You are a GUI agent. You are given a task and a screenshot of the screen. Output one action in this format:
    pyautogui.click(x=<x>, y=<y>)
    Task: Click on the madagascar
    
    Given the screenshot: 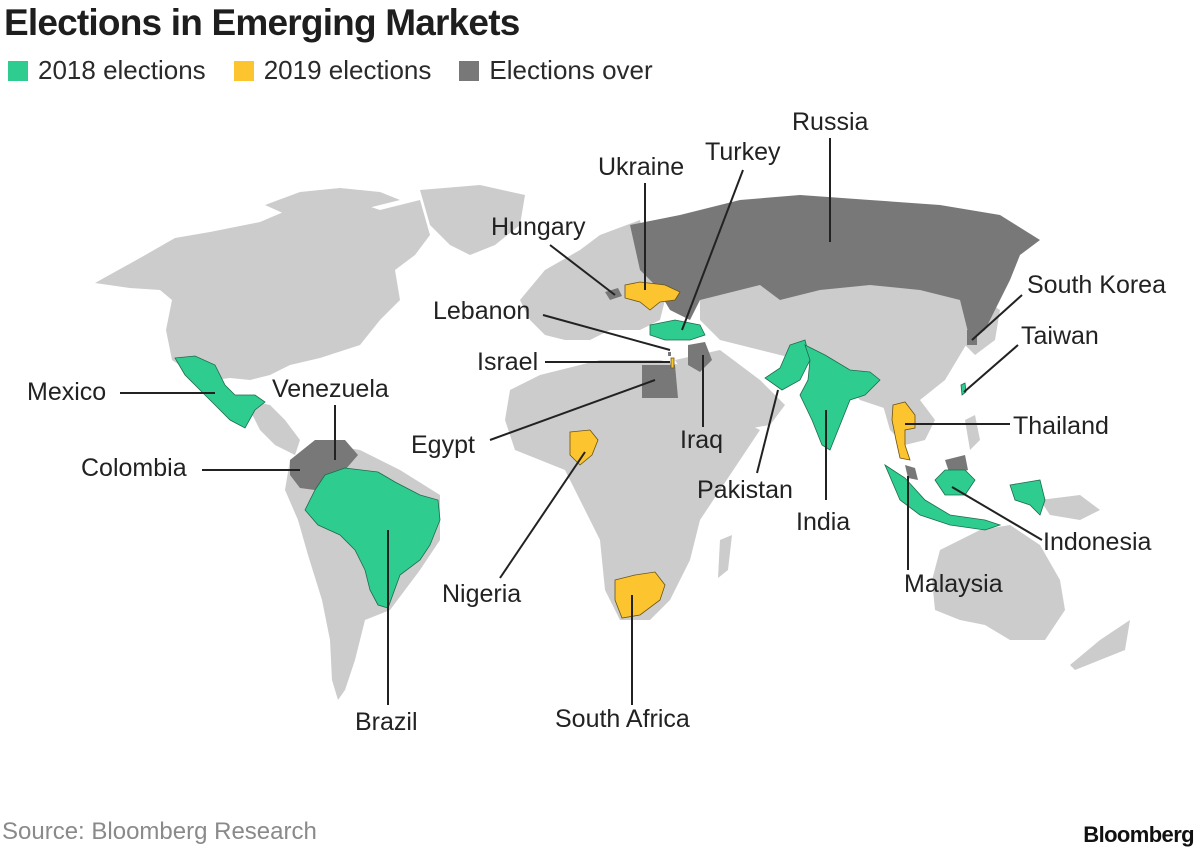 What is the action you would take?
    pyautogui.click(x=725, y=556)
    